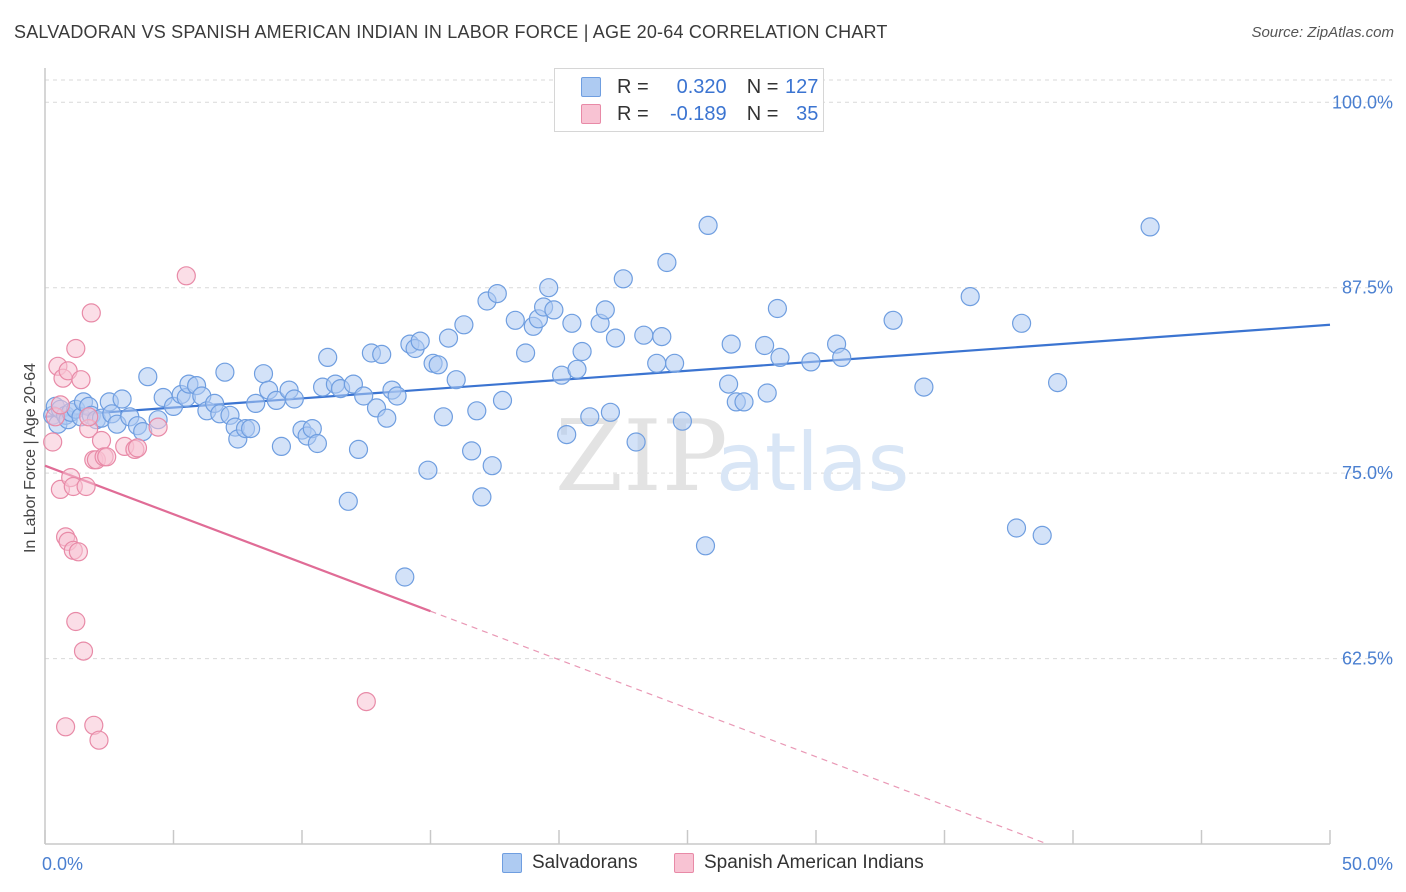 The width and height of the screenshot is (1406, 892). Describe the element at coordinates (812, 462) in the screenshot. I see `watermark-atlas: atlas` at that location.